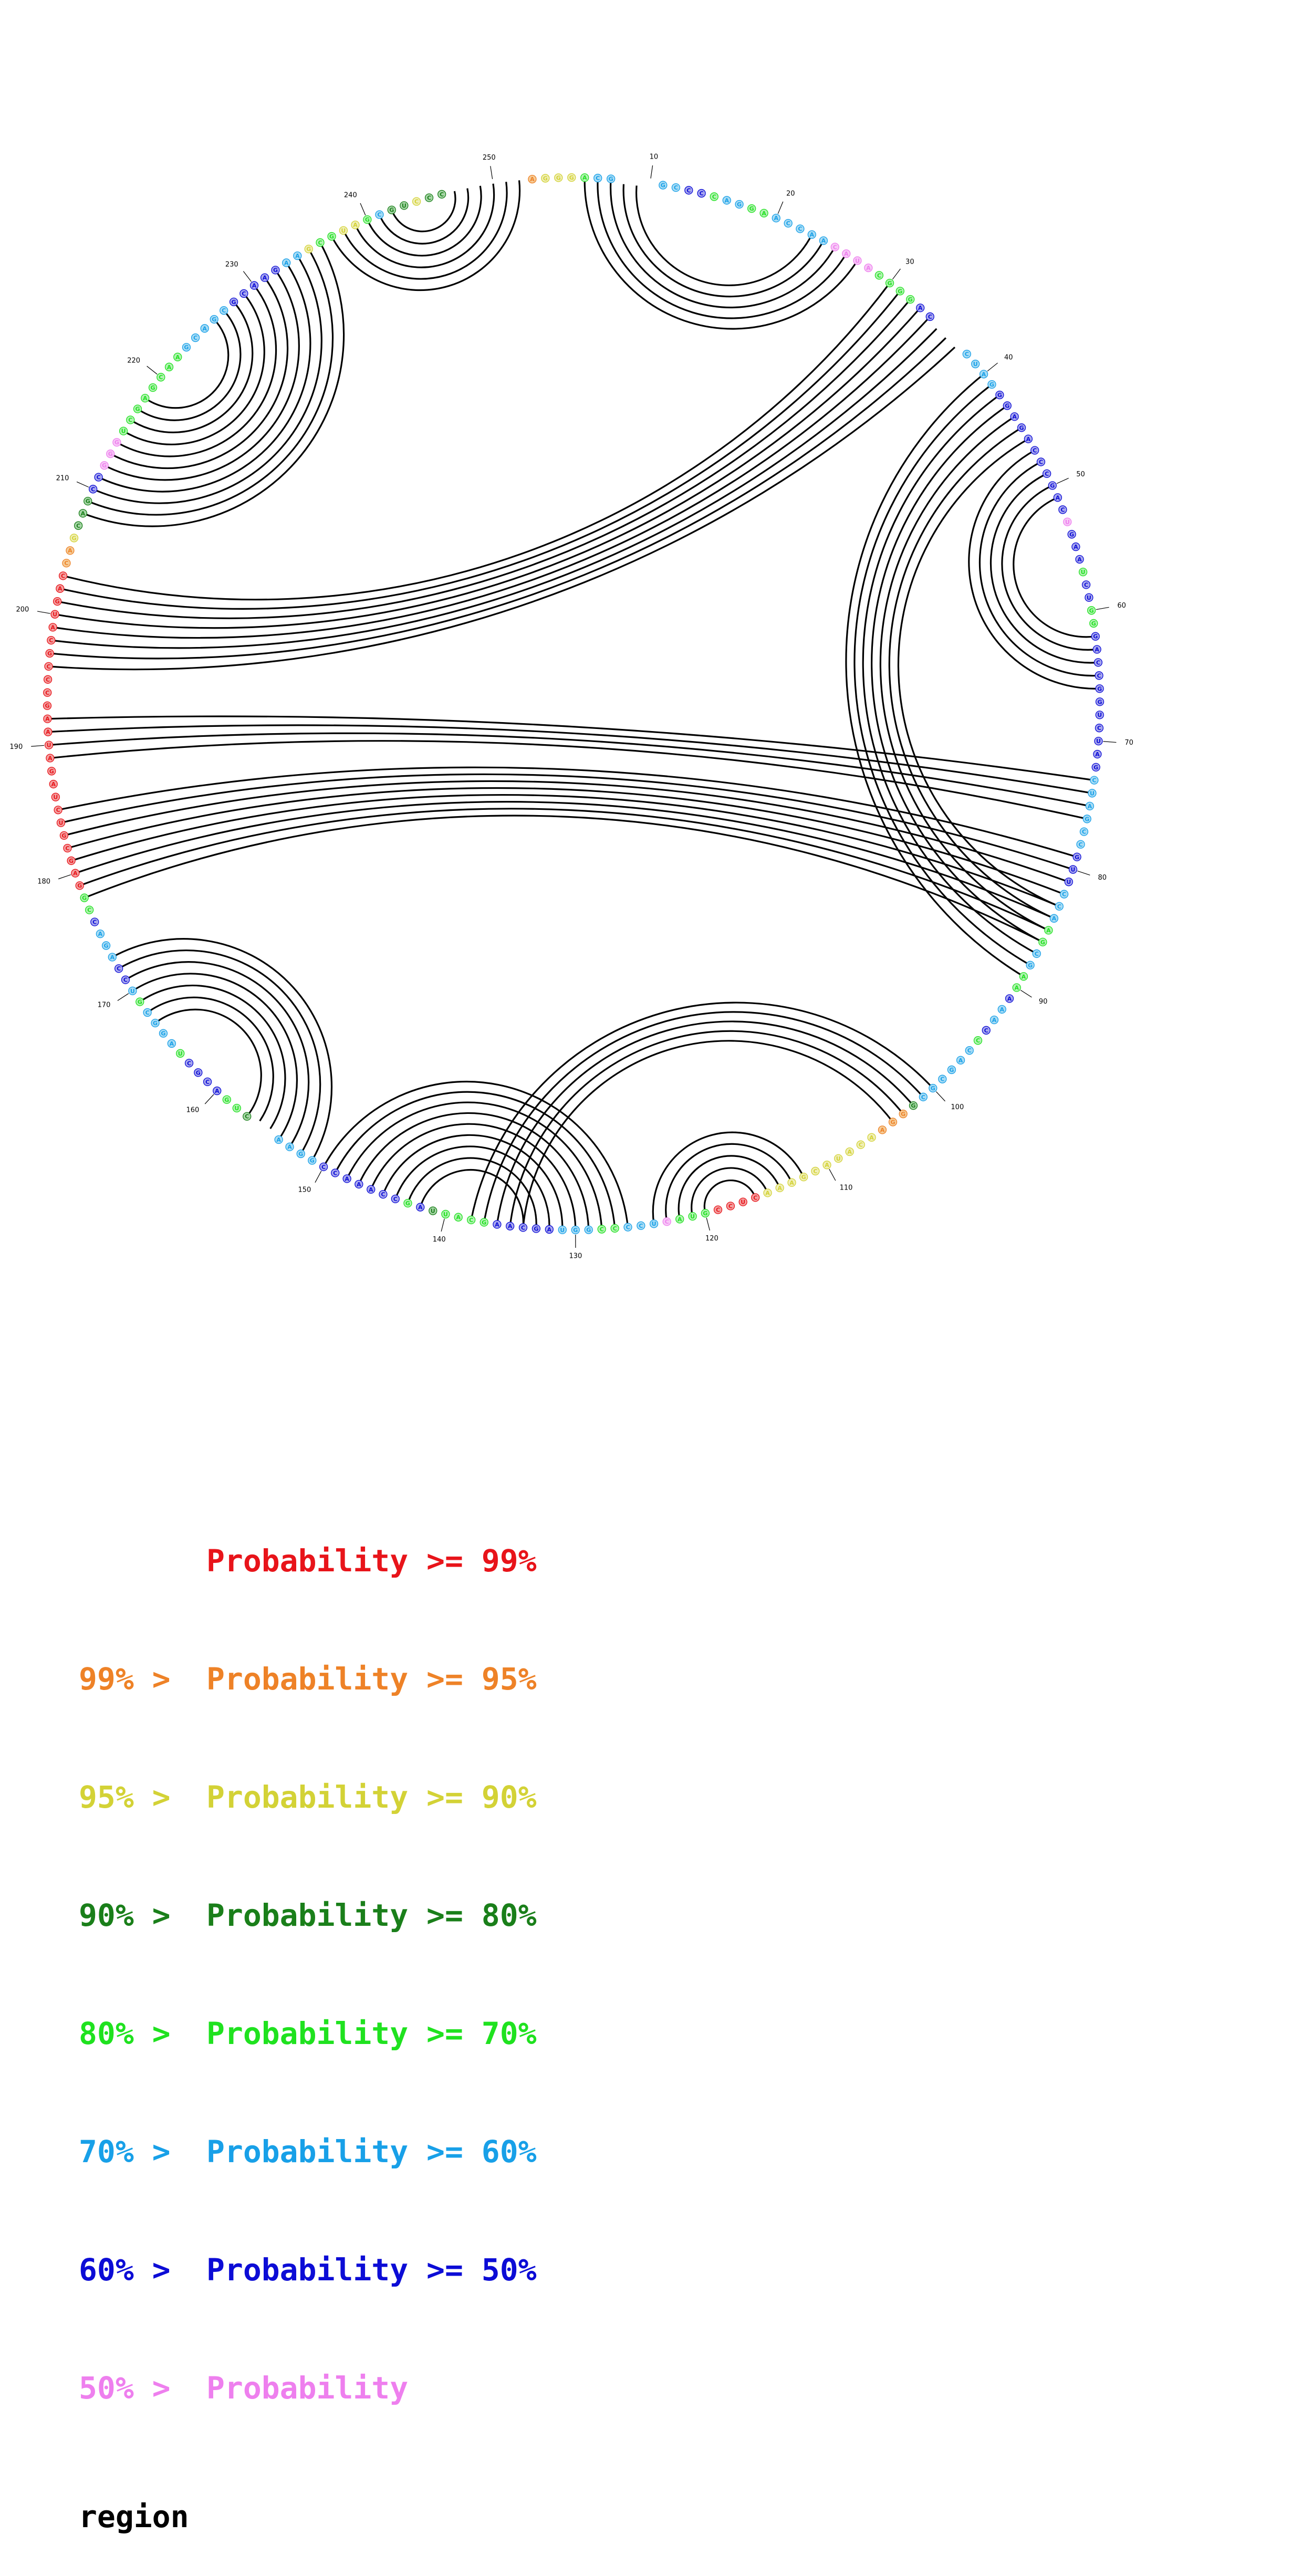 This screenshot has width=1302, height=2576. Describe the element at coordinates (142, 1915) in the screenshot. I see `legend-row-prefix: 90% >` at that location.